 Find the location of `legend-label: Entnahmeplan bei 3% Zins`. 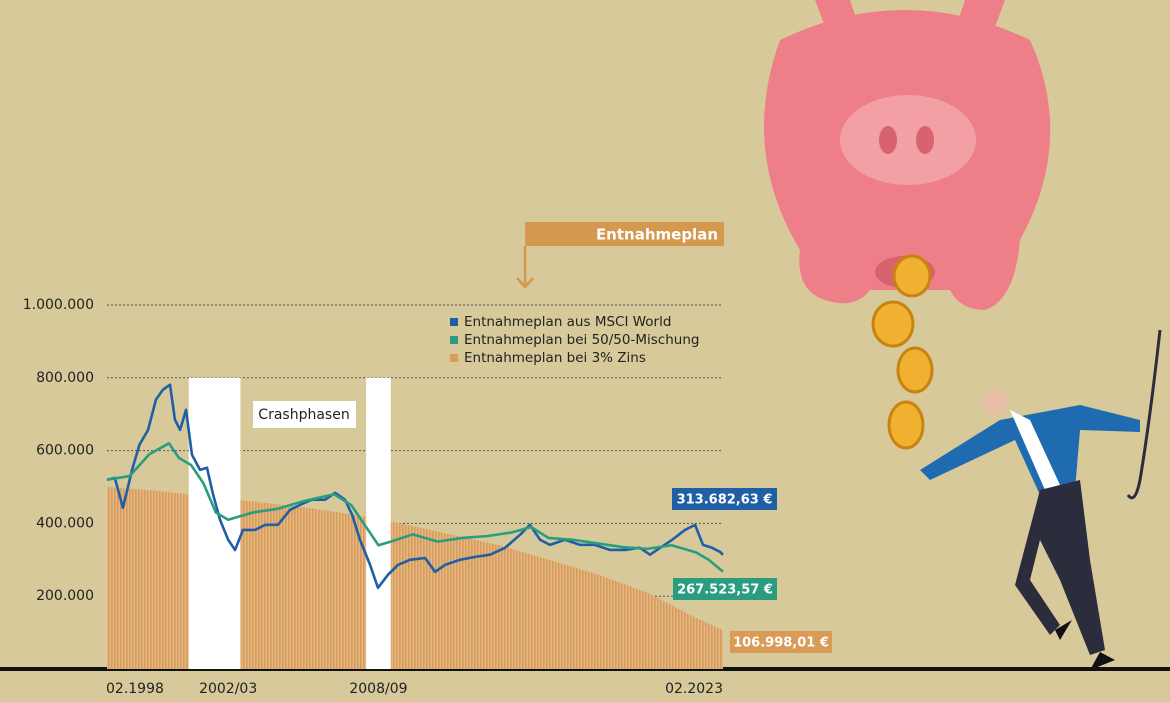

legend-label: Entnahmeplan bei 3% Zins is located at coordinates (555, 358).